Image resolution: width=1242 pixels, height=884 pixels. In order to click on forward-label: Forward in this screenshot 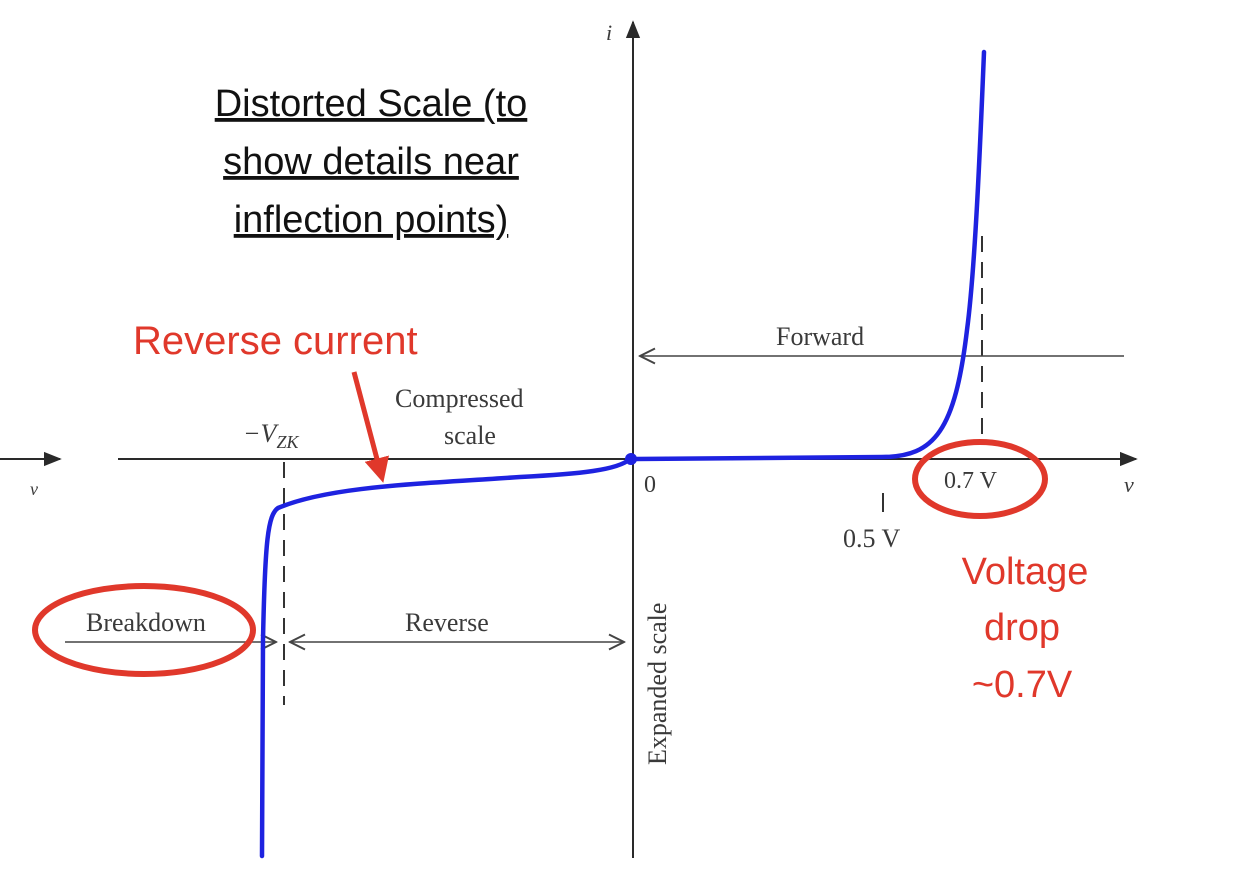, I will do `click(820, 336)`.